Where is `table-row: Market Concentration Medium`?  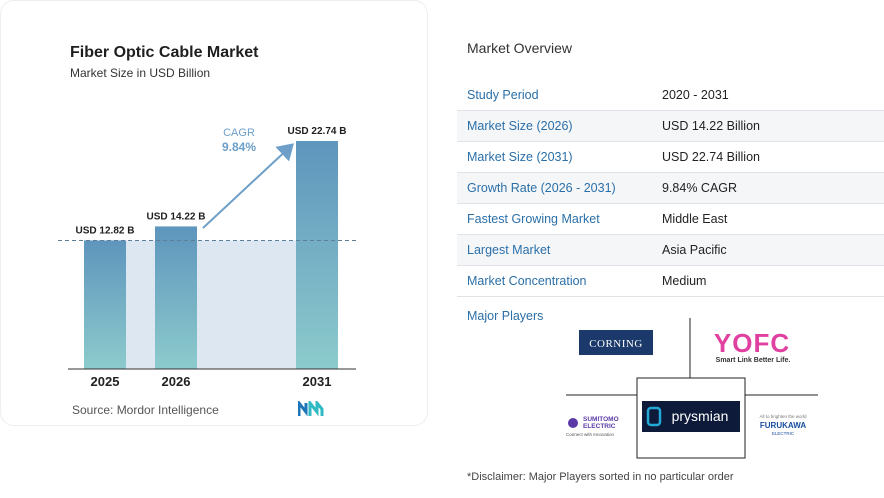
table-row: Market Concentration Medium is located at coordinates (670, 281).